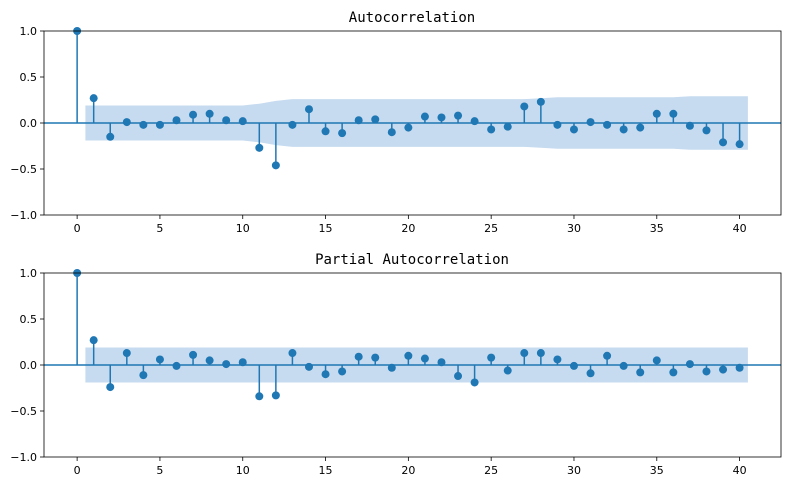 Image resolution: width=790 pixels, height=490 pixels. I want to click on pacf-xtick-label: 10, so click(243, 470).